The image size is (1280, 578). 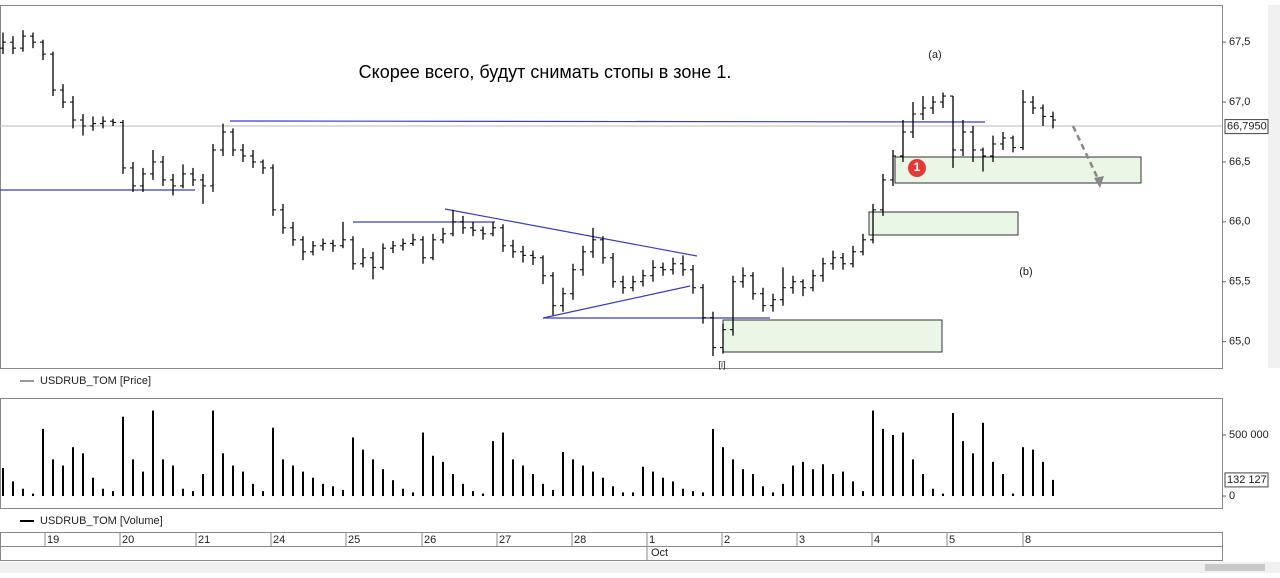 I want to click on x-tick-label: 8, so click(x=1028, y=540).